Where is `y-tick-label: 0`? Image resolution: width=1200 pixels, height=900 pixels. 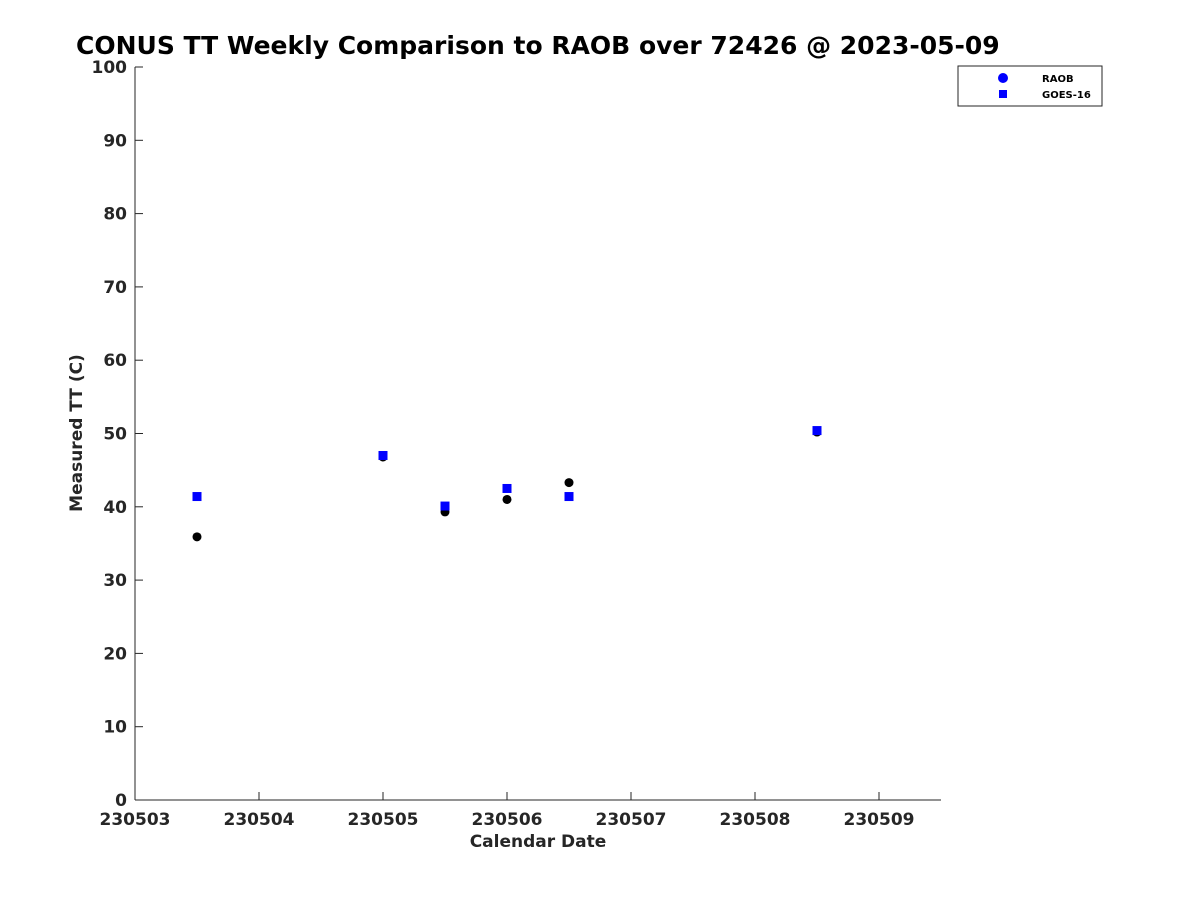
y-tick-label: 0 is located at coordinates (121, 801).